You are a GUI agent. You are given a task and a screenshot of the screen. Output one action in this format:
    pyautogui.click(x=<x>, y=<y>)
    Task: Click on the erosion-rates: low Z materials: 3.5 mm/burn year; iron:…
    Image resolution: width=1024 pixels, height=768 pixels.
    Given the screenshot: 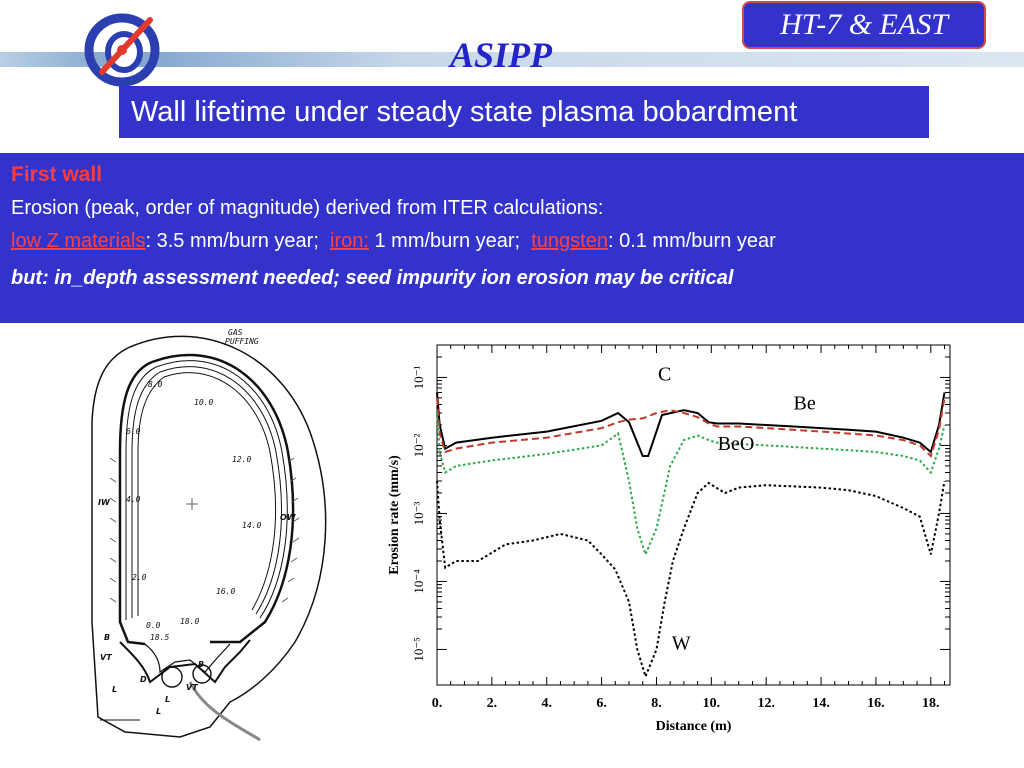 What is the action you would take?
    pyautogui.click(x=517, y=241)
    